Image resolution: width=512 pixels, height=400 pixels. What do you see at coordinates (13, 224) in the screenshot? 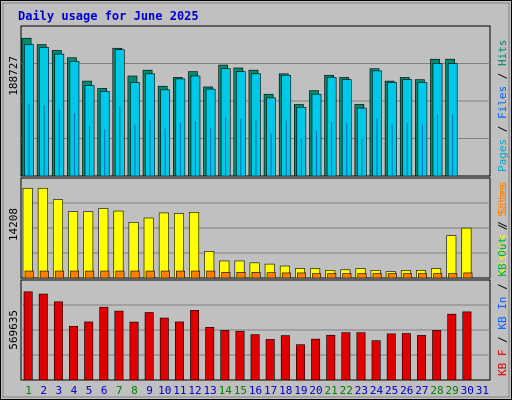
I see `y-max-label: 14208` at bounding box center [13, 224].